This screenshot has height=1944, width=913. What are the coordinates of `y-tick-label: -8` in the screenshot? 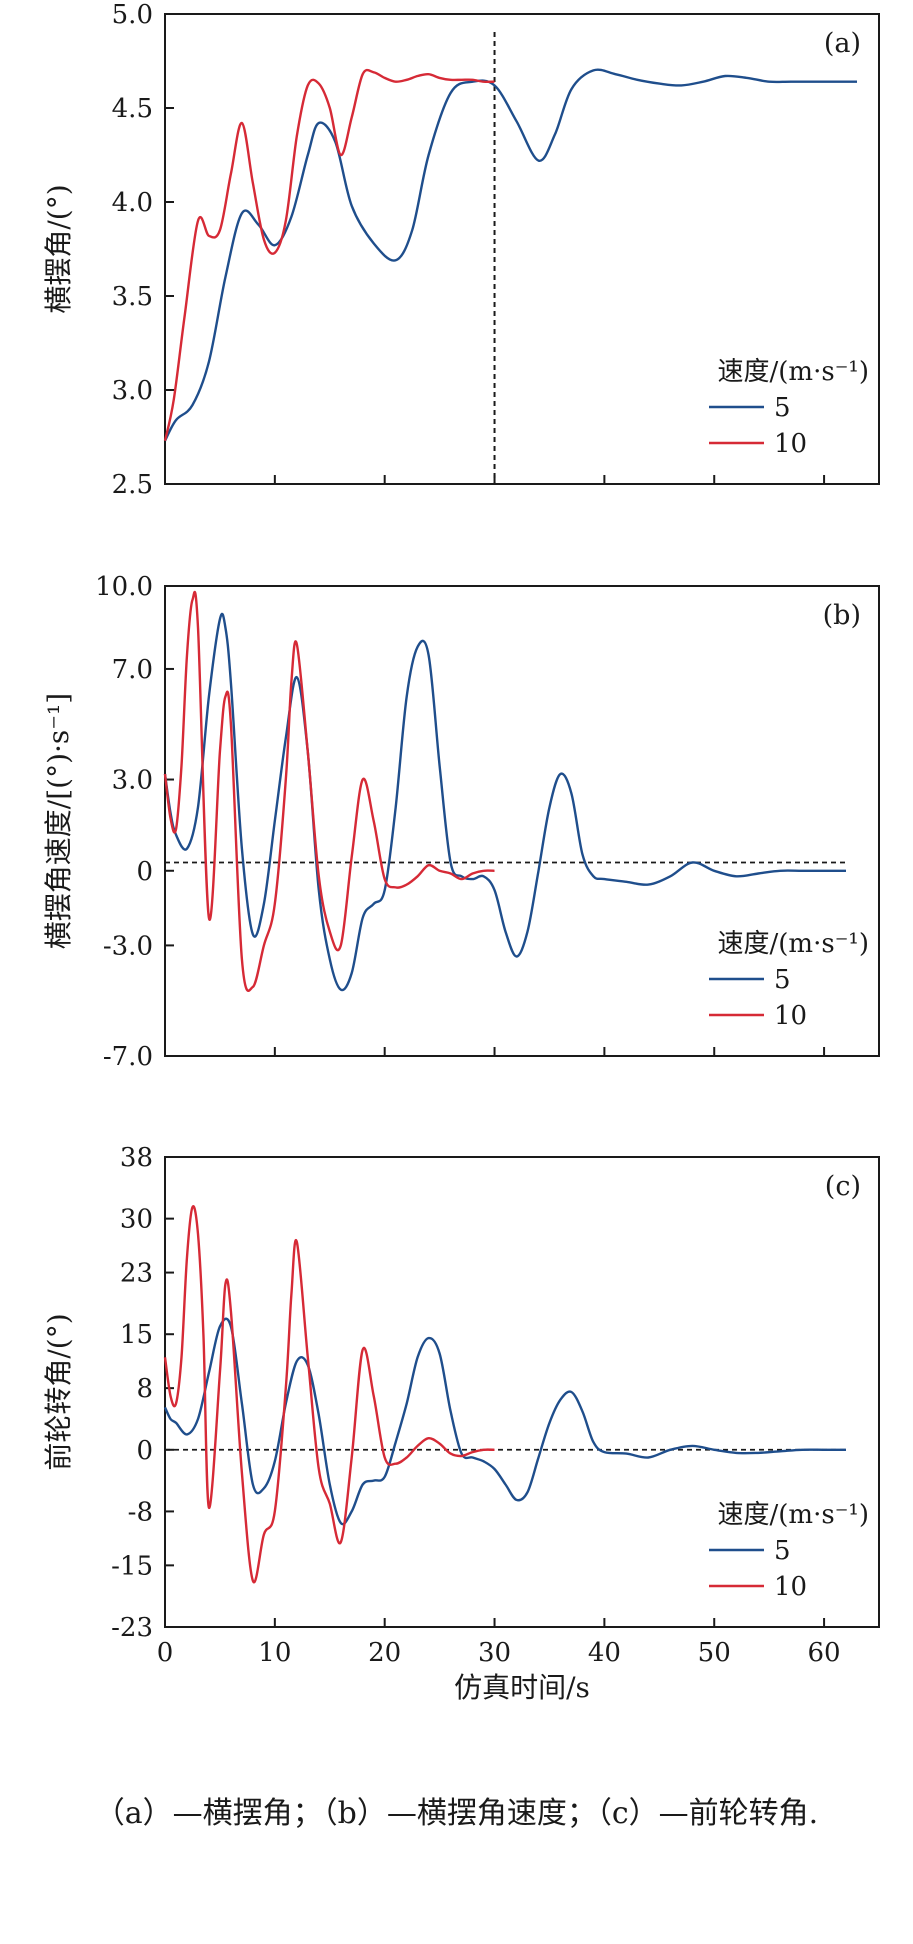 It's located at (140, 1512).